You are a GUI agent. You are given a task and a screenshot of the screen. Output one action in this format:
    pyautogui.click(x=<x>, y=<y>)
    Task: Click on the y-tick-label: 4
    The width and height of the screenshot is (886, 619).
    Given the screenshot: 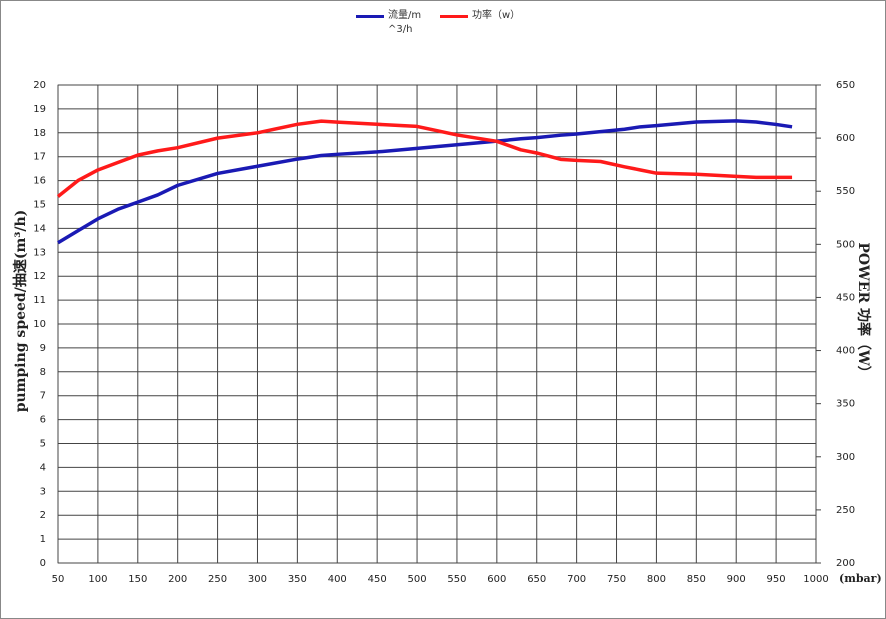 What is the action you would take?
    pyautogui.click(x=43, y=467)
    